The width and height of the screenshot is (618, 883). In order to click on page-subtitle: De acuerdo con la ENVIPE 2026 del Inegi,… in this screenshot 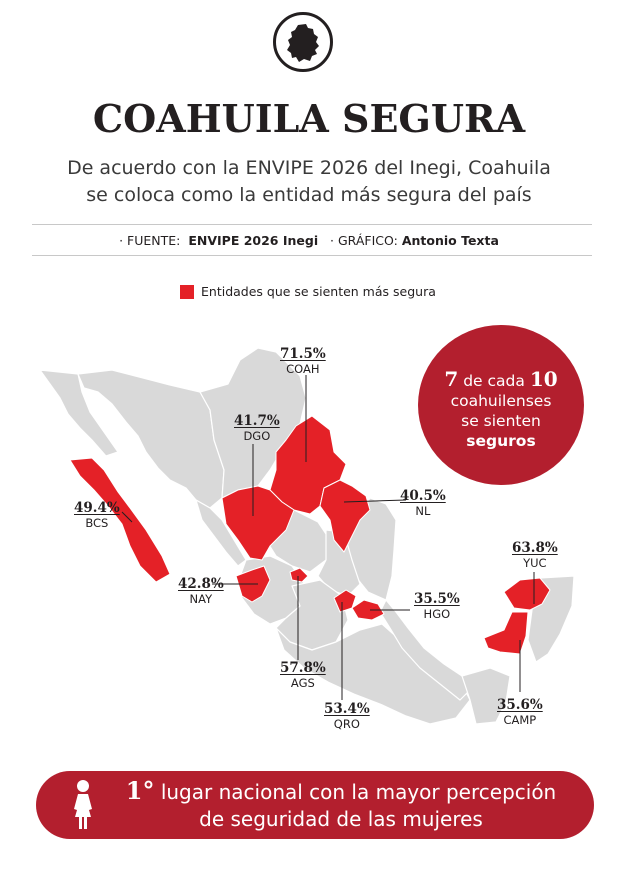, I will do `click(309, 182)`.